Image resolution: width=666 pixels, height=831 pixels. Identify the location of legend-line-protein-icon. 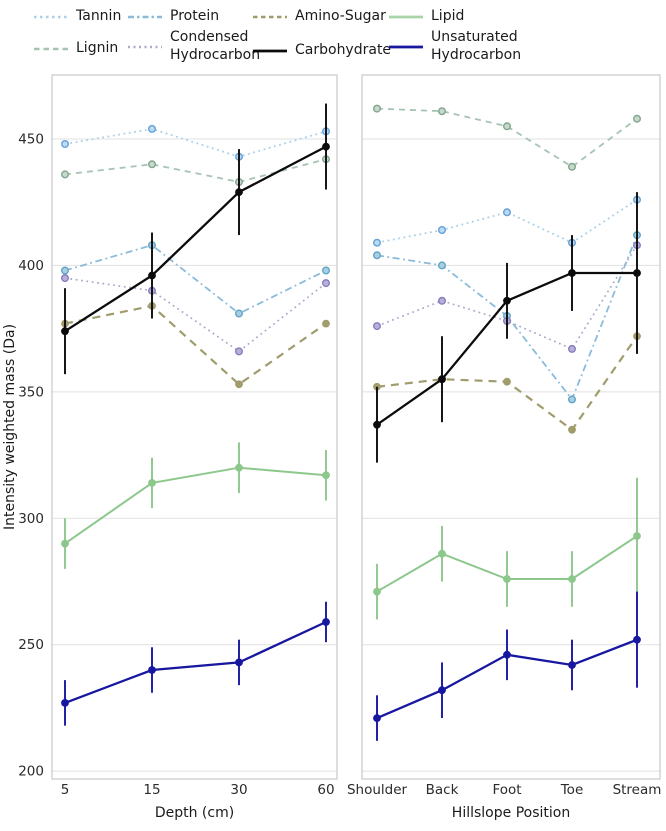
(145, 16).